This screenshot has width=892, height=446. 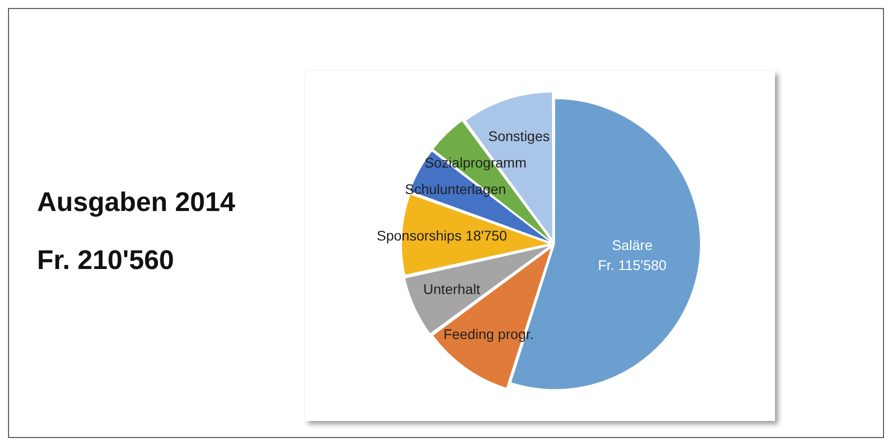 What do you see at coordinates (451, 289) in the screenshot?
I see `slice-label: Unterhalt` at bounding box center [451, 289].